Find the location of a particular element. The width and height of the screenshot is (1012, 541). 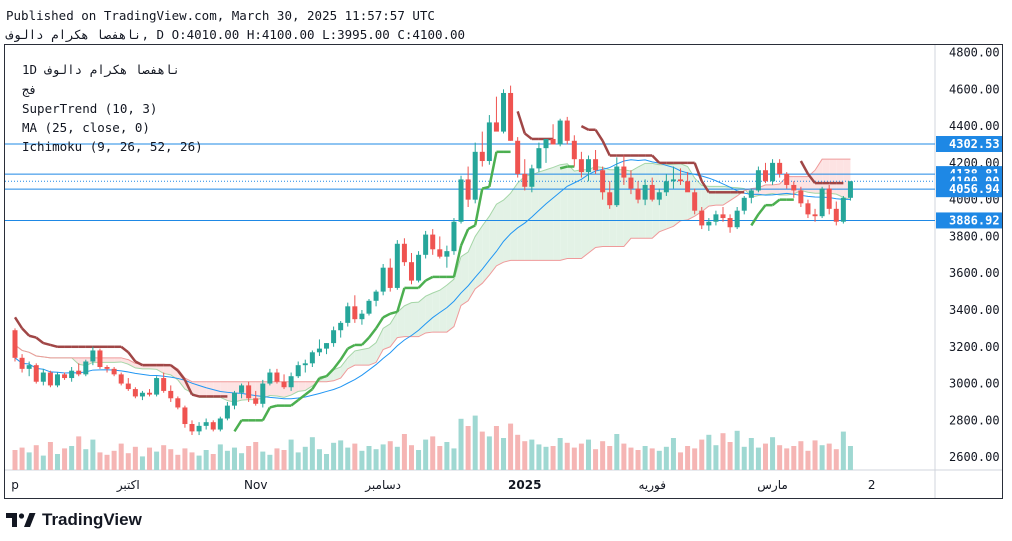

legend-ma: MA (25, close, 0) is located at coordinates (86, 127).